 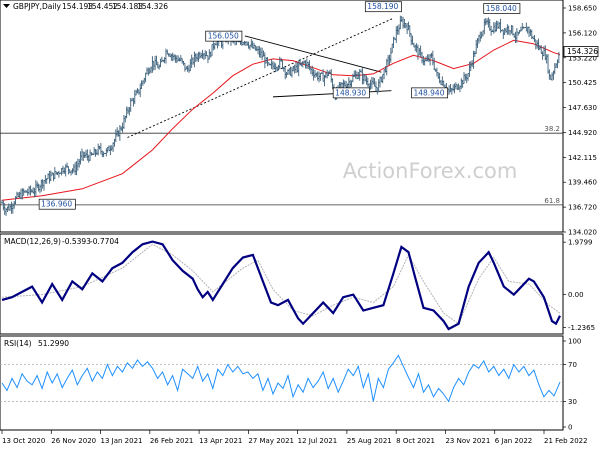 I want to click on annotation-label-1: 158.040, so click(x=501, y=8).